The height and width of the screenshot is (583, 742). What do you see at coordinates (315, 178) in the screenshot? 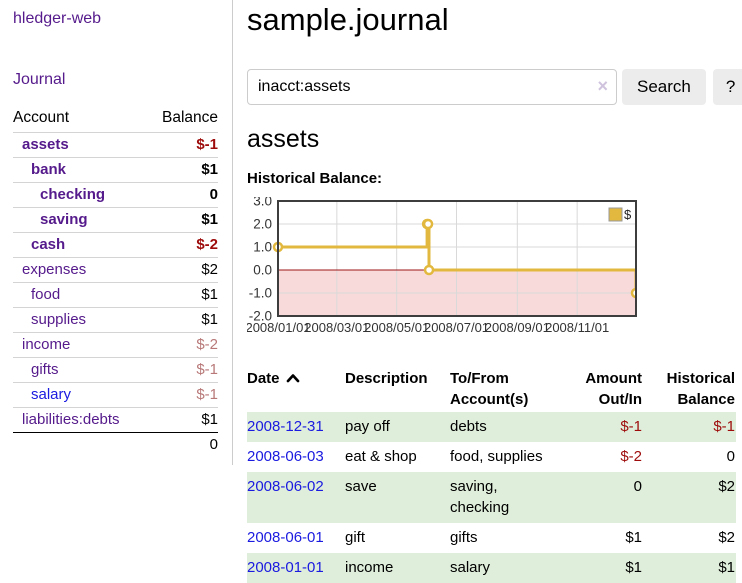
I see `chart-title: Historical Balance:` at bounding box center [315, 178].